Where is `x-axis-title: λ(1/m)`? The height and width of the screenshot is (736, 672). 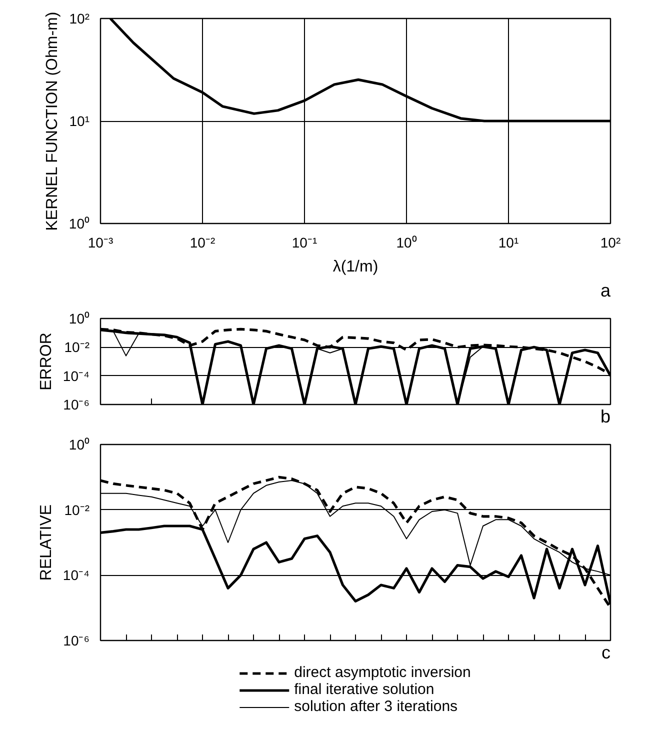
x-axis-title: λ(1/m) is located at coordinates (355, 267).